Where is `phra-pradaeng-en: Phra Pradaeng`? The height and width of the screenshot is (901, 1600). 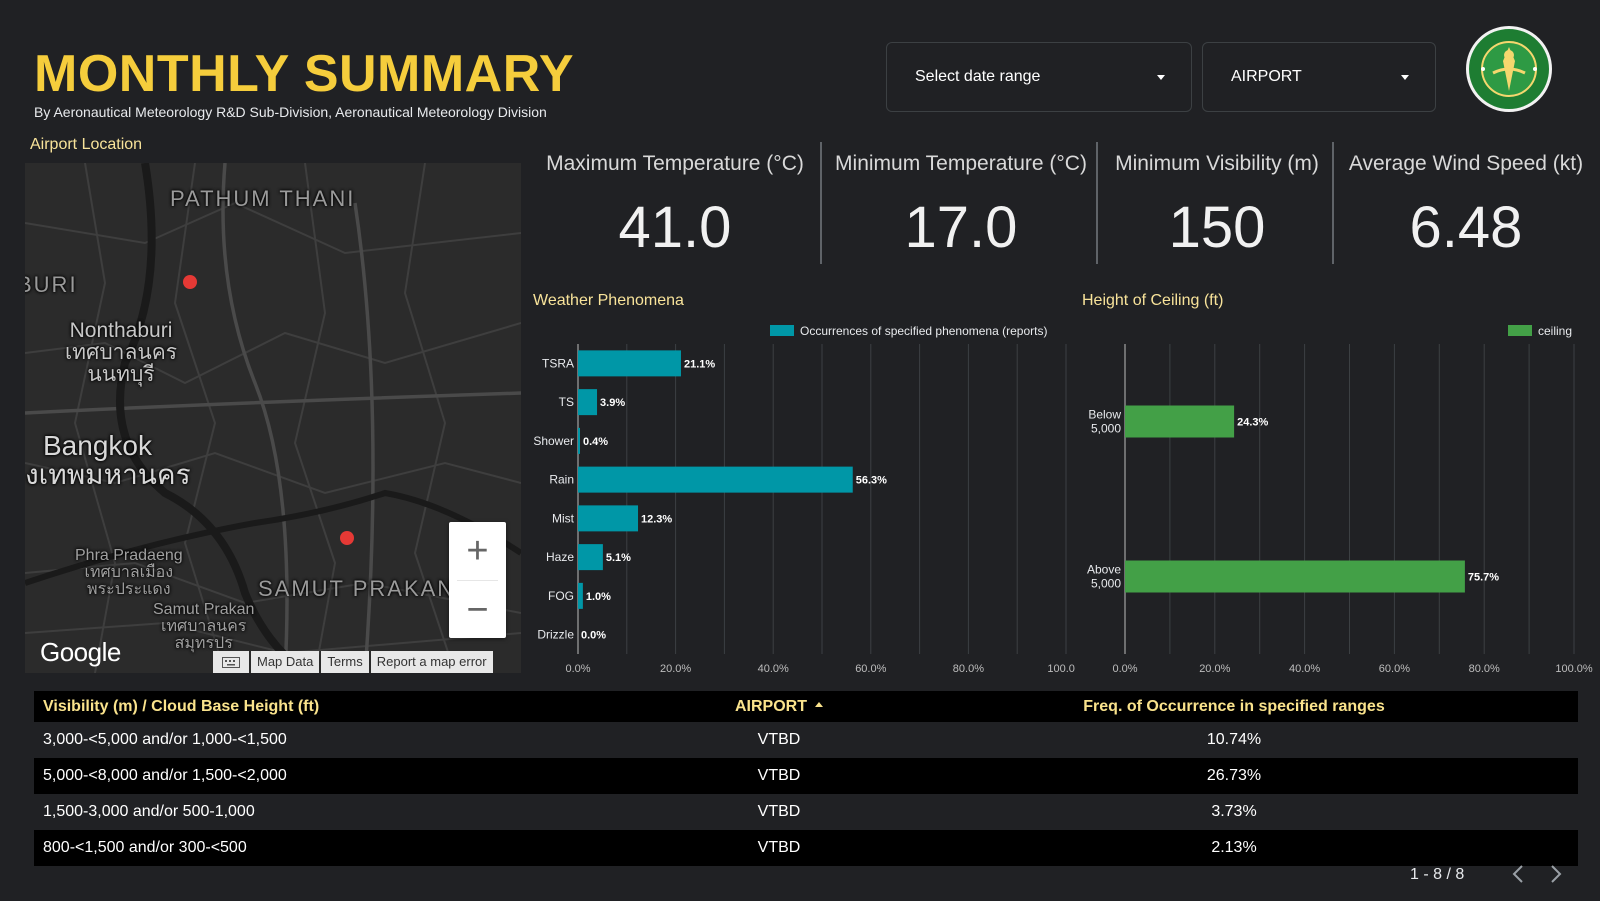
phra-pradaeng-en: Phra Pradaeng is located at coordinates (129, 555).